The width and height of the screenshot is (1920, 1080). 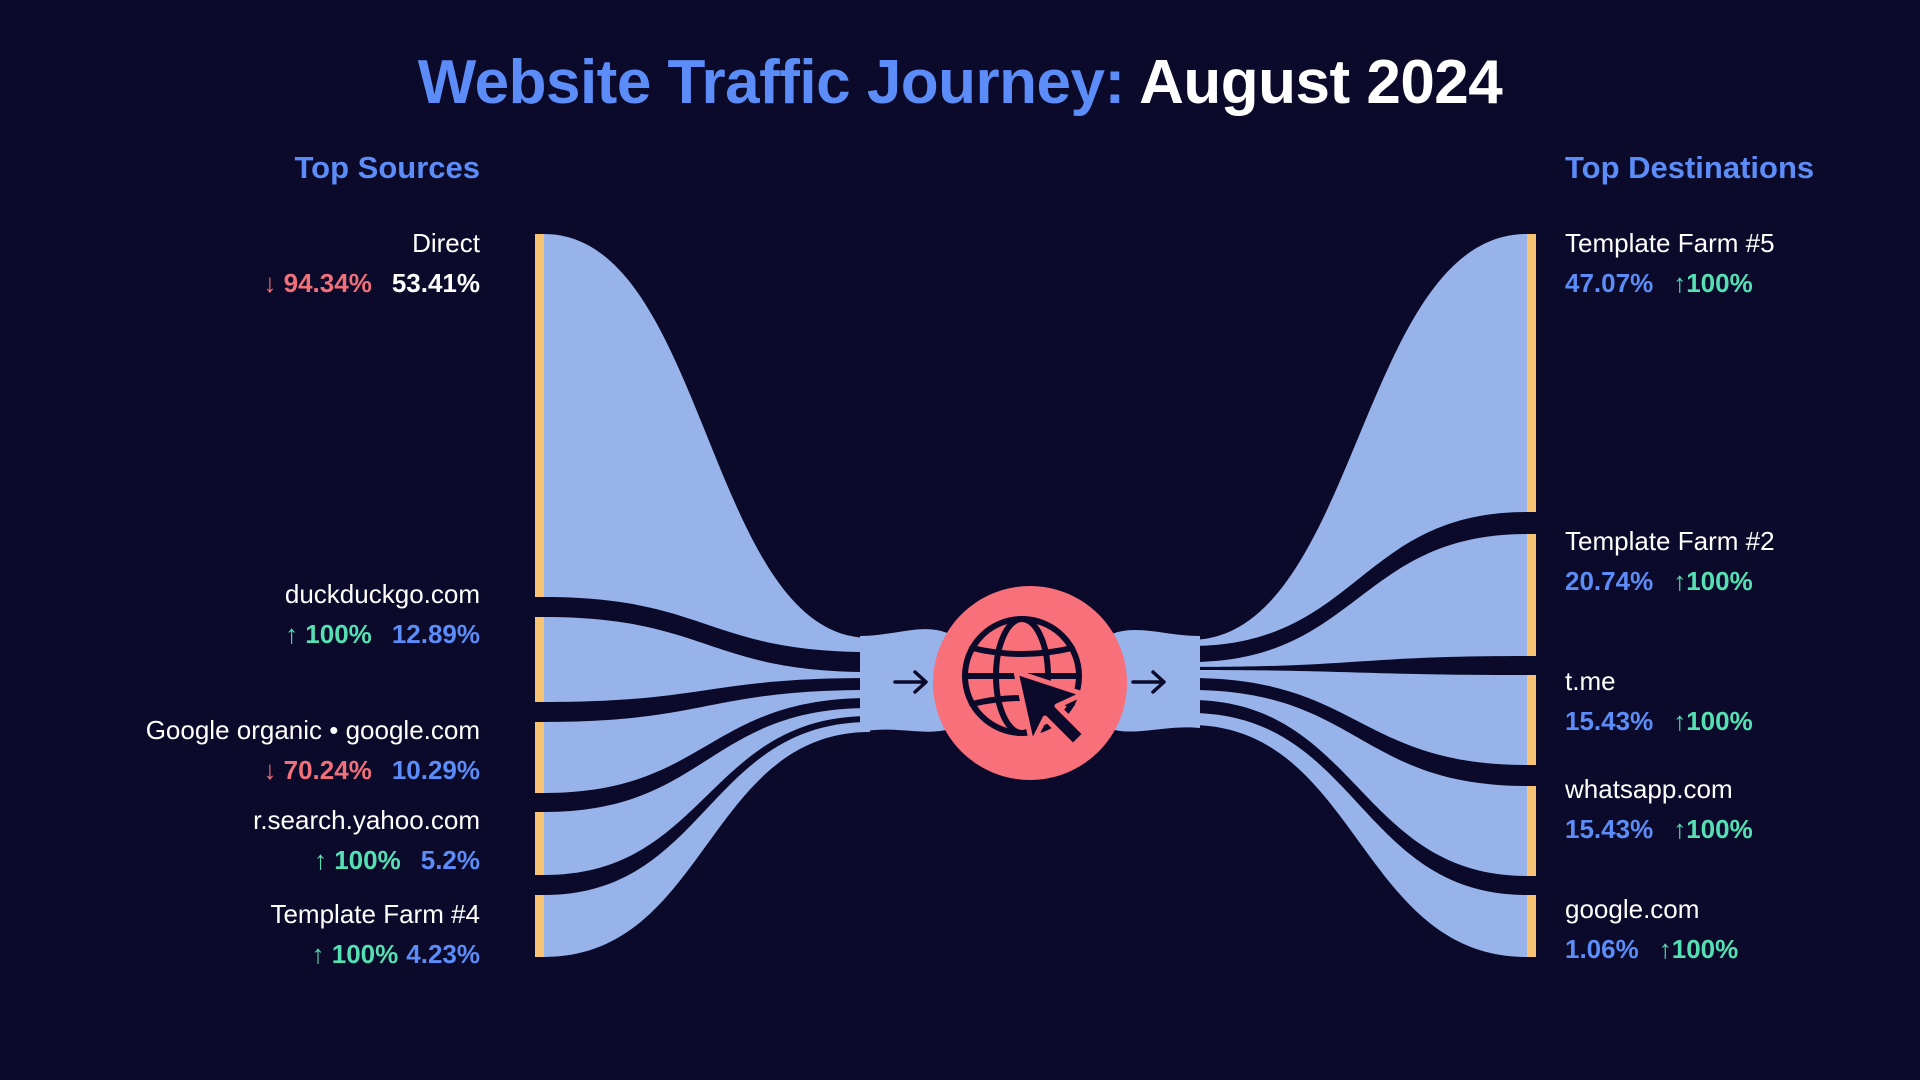 I want to click on source-name: duckduckgo.com, so click(x=382, y=594).